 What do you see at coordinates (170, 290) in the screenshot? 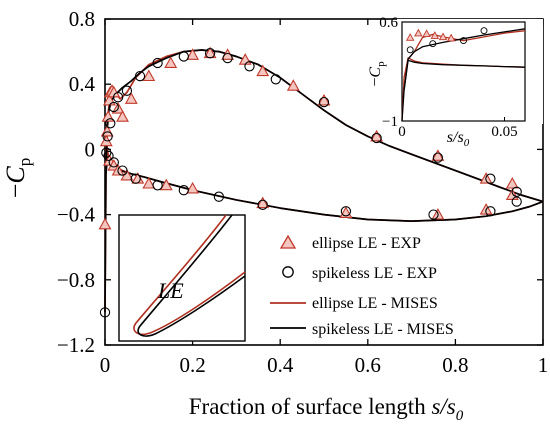
I see `inset-le-label: LE` at bounding box center [170, 290].